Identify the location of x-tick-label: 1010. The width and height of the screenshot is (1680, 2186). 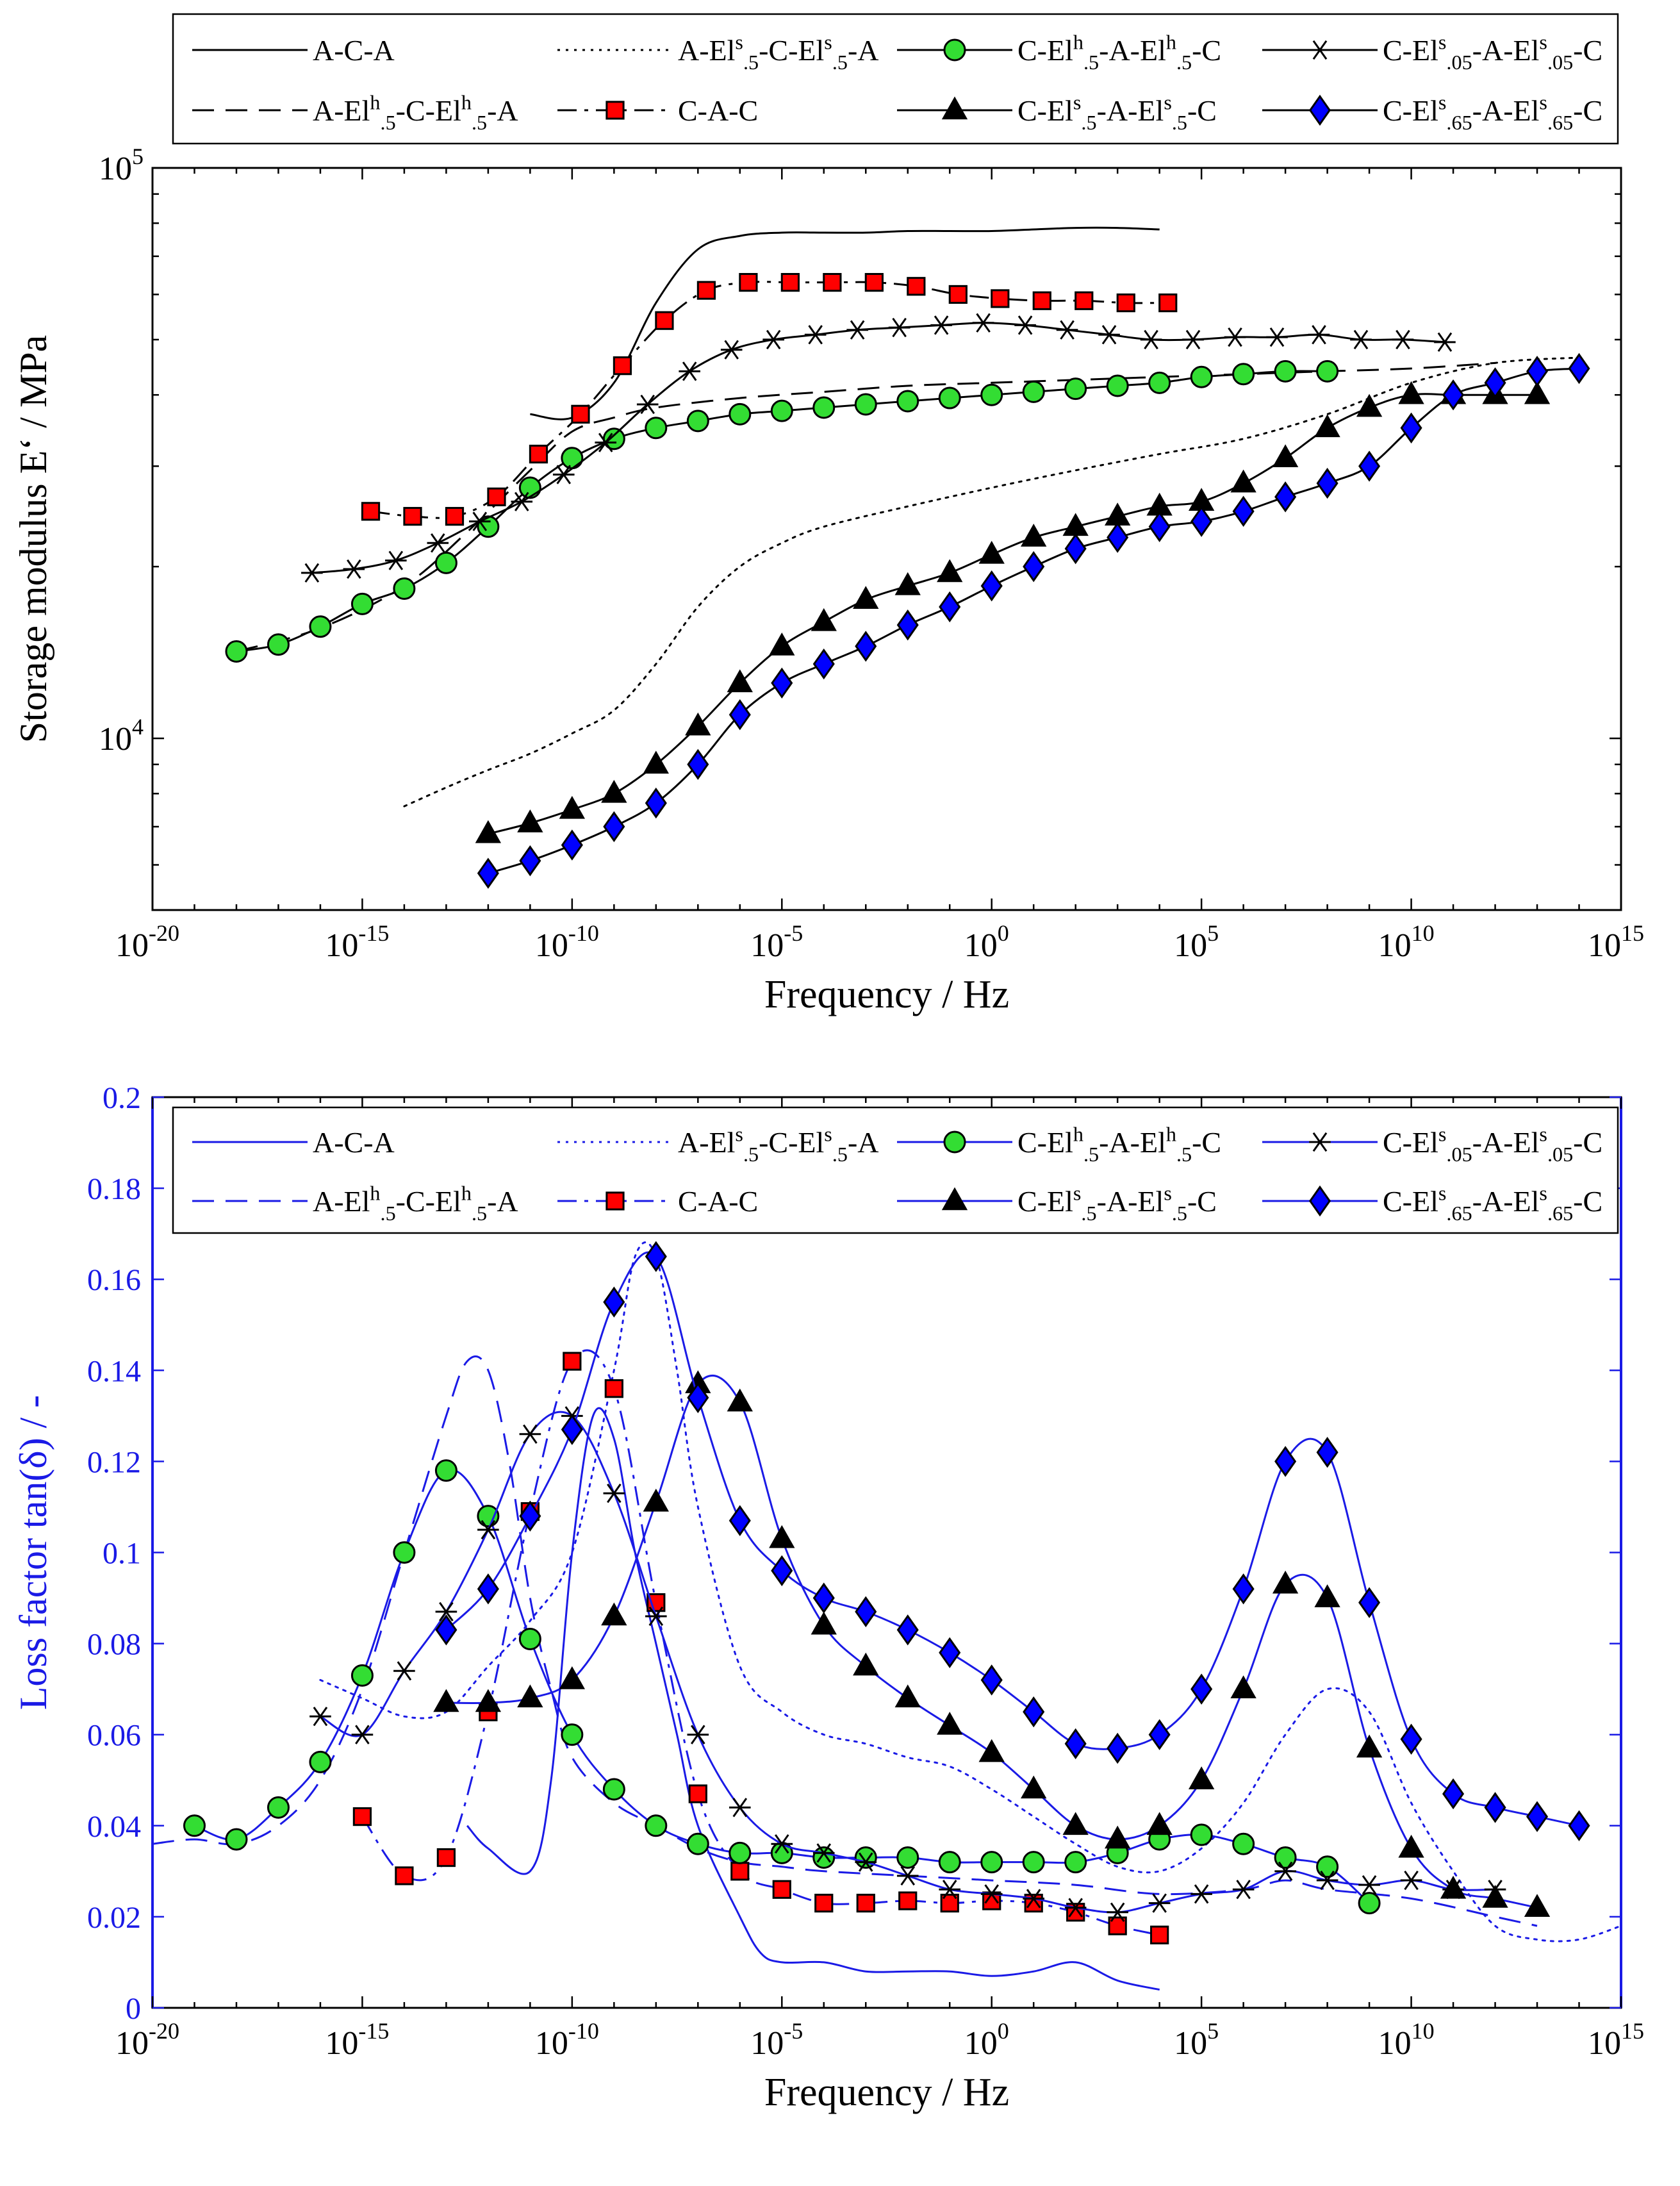
(1407, 942).